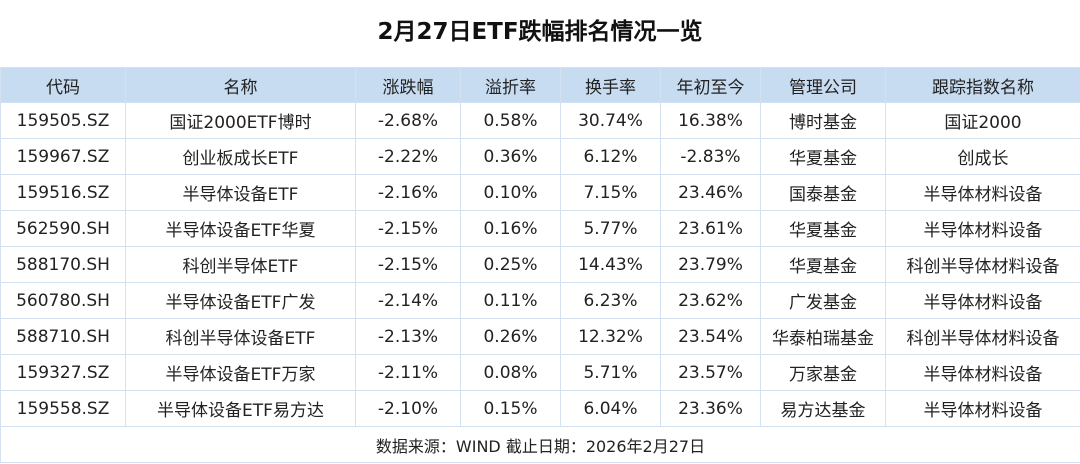 This screenshot has height=464, width=1080. I want to click on cell-change: -2.14%, so click(408, 300).